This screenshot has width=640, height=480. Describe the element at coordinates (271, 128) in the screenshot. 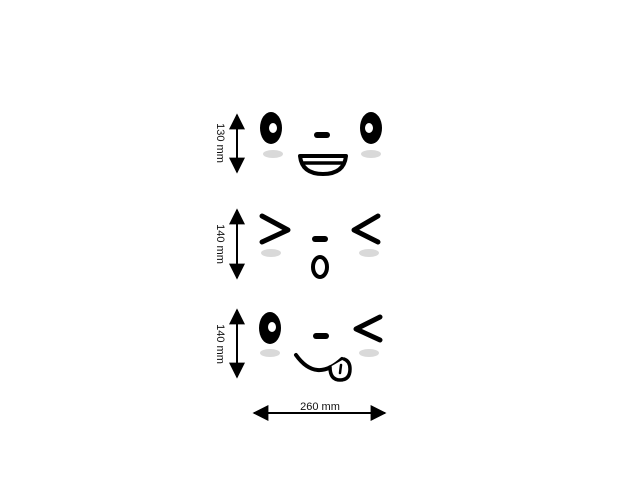

I see `left-eye-icon` at that location.